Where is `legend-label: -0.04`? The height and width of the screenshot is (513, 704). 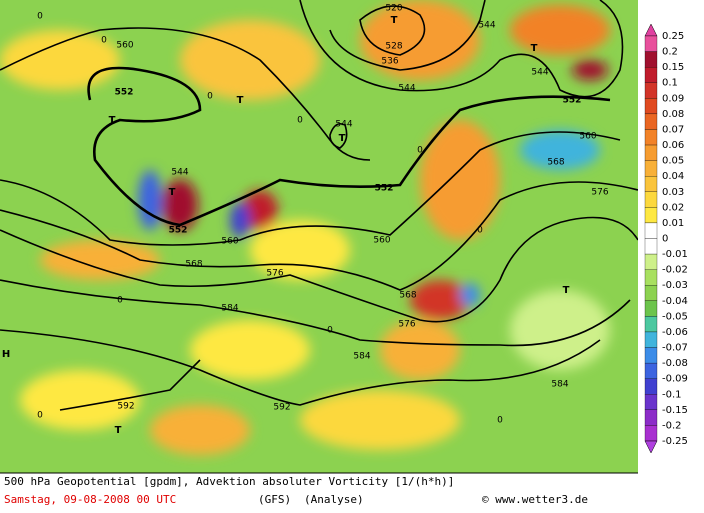
legend-label: -0.04 is located at coordinates (675, 301).